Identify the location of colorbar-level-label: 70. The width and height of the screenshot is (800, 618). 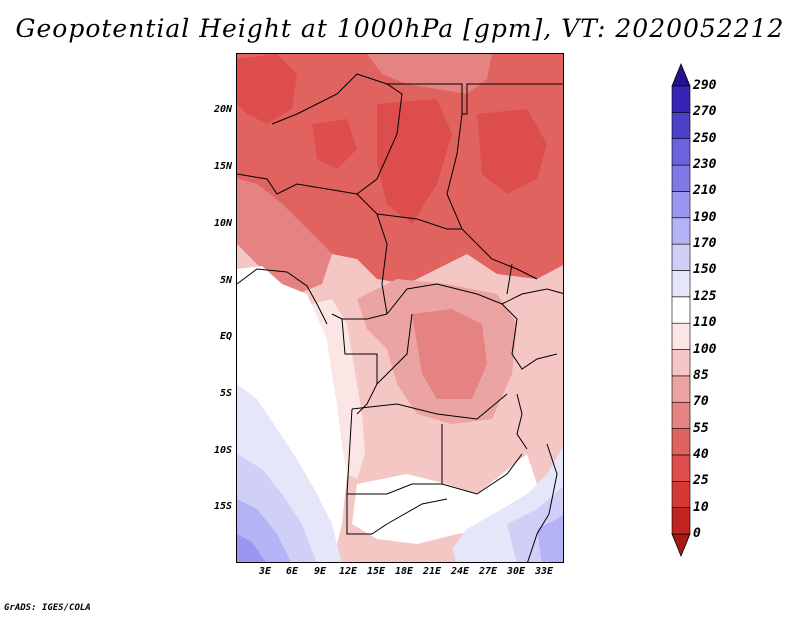
(701, 402).